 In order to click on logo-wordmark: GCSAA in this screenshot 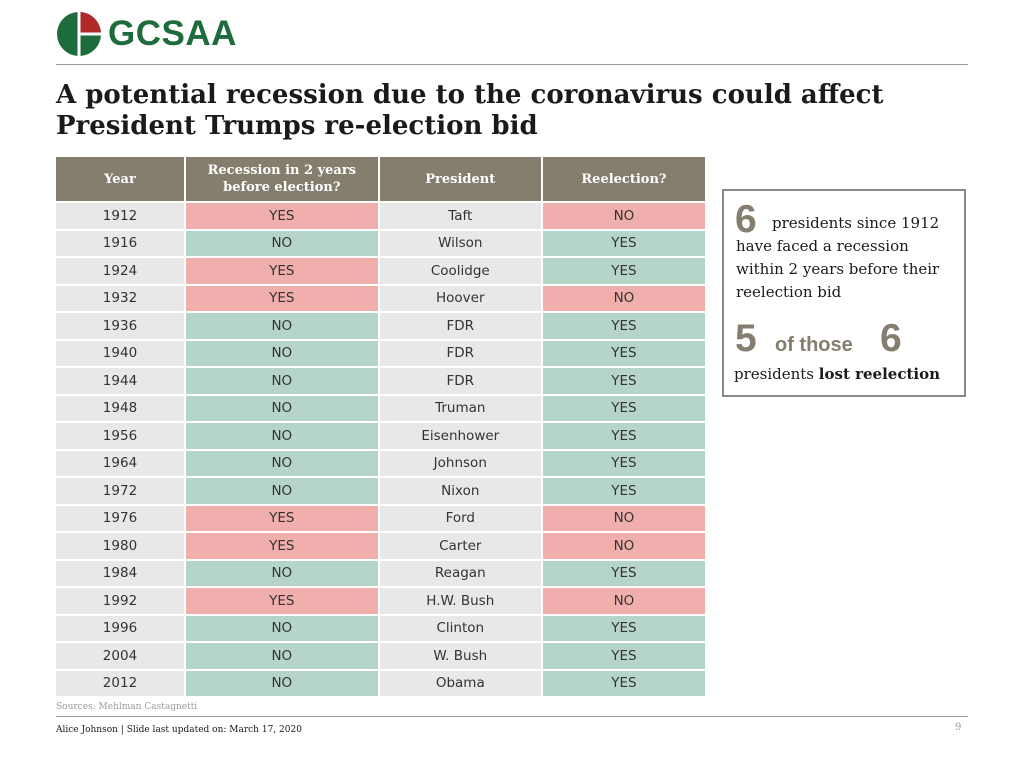, I will do `click(172, 33)`.